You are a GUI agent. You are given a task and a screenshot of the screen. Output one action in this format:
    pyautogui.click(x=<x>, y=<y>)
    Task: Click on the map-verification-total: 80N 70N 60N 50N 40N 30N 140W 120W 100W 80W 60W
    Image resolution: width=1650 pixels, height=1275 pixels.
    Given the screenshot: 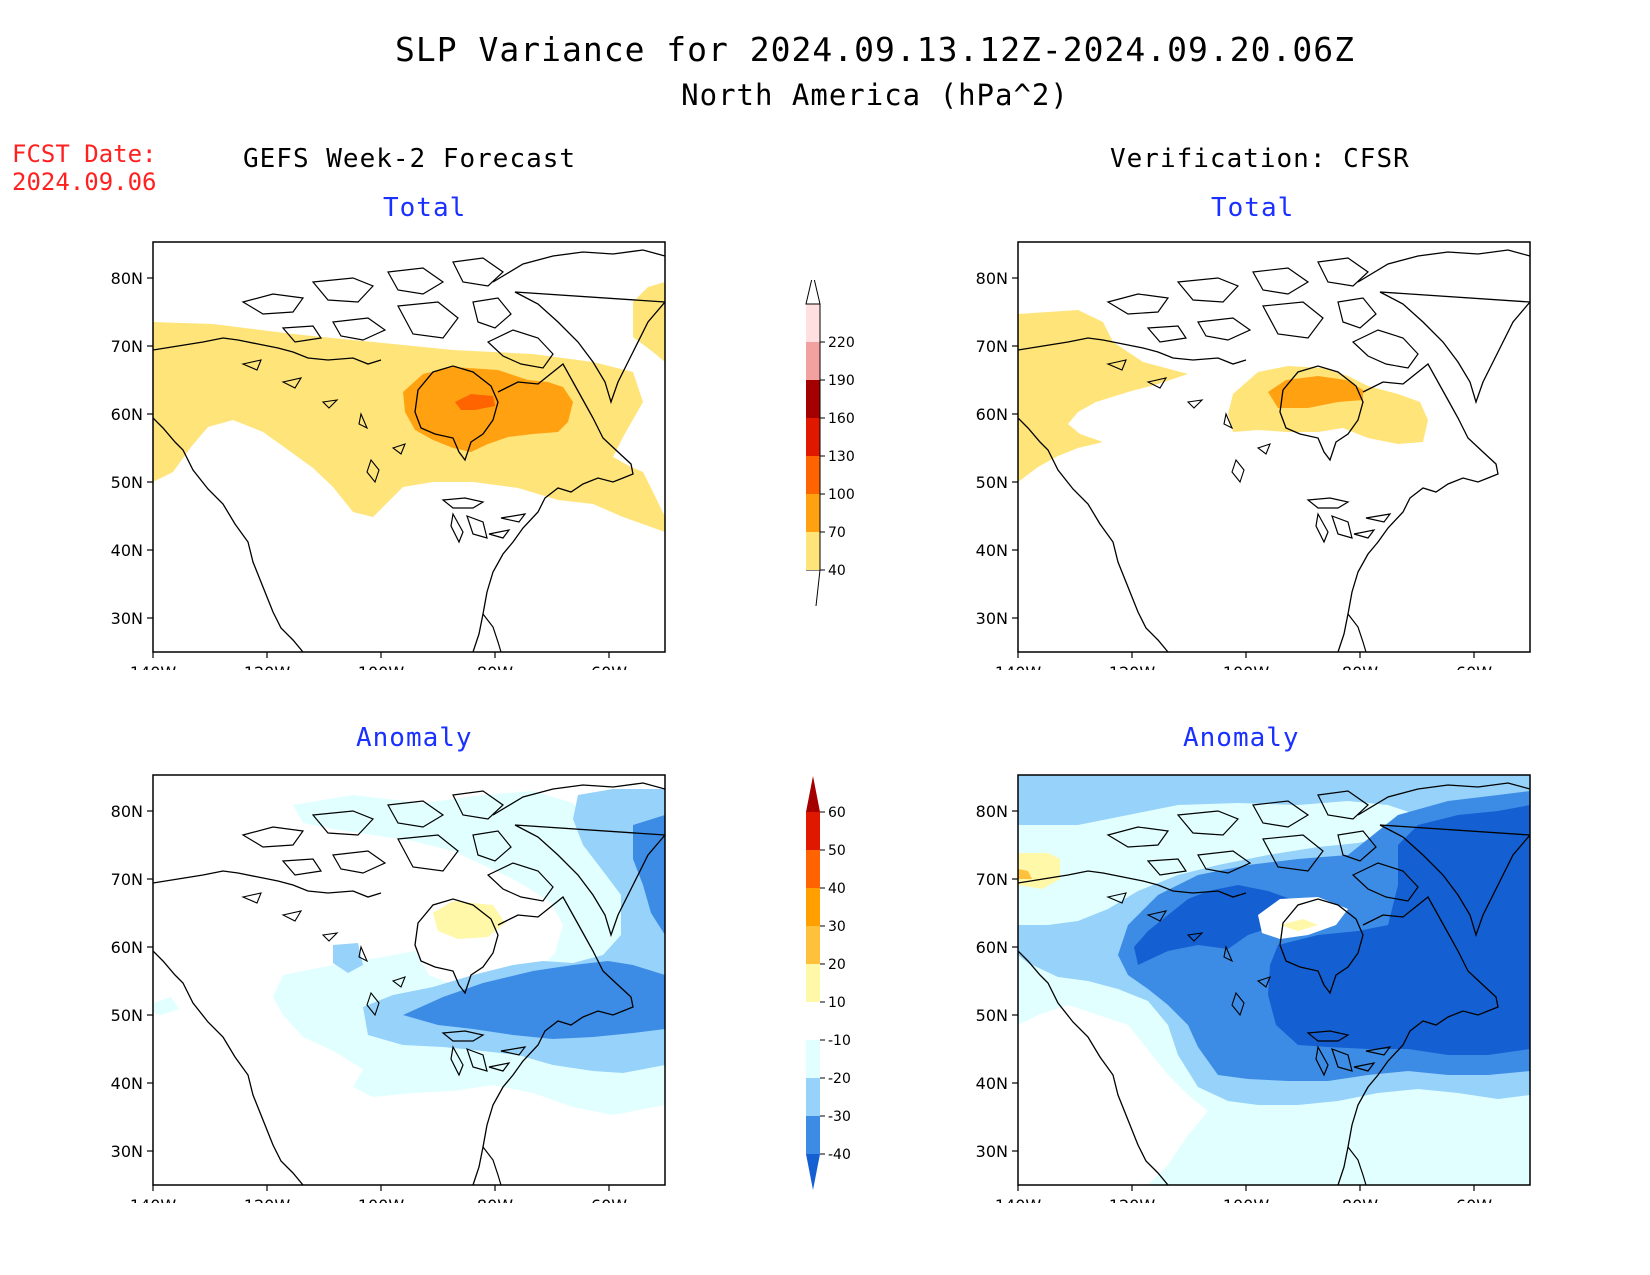 What is the action you would take?
    pyautogui.click(x=1253, y=455)
    